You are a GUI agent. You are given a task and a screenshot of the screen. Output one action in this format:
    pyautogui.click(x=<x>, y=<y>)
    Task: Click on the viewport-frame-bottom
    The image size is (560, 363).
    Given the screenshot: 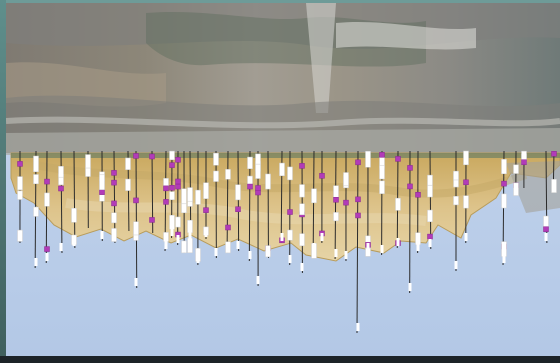 What is the action you would take?
    pyautogui.click(x=280, y=359)
    